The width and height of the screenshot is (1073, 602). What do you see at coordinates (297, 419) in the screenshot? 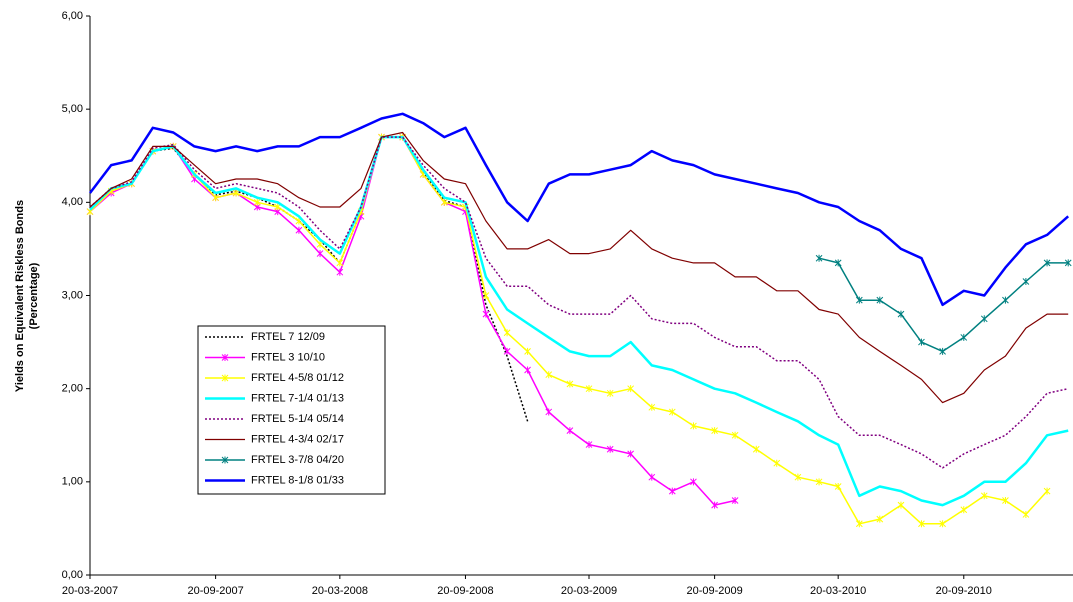
I see `legend-label: FRTEL 5-1/4 05/14` at bounding box center [297, 419].